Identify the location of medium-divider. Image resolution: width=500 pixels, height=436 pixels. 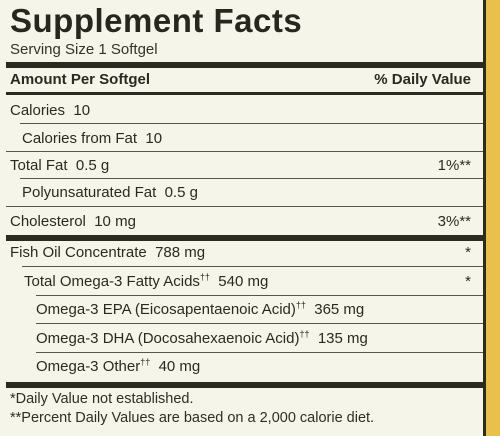
(244, 93).